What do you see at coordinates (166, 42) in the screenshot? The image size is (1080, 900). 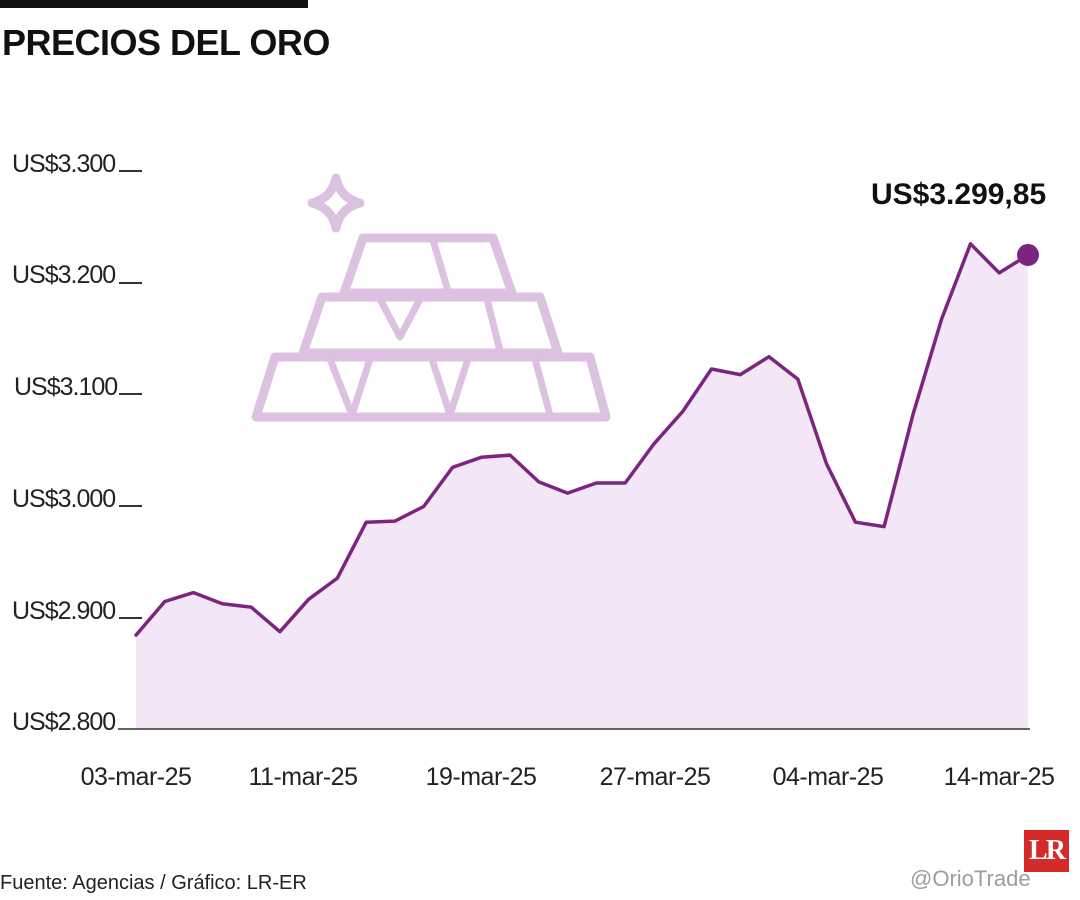 I see `chart-title: PRECIOS DEL ORO` at bounding box center [166, 42].